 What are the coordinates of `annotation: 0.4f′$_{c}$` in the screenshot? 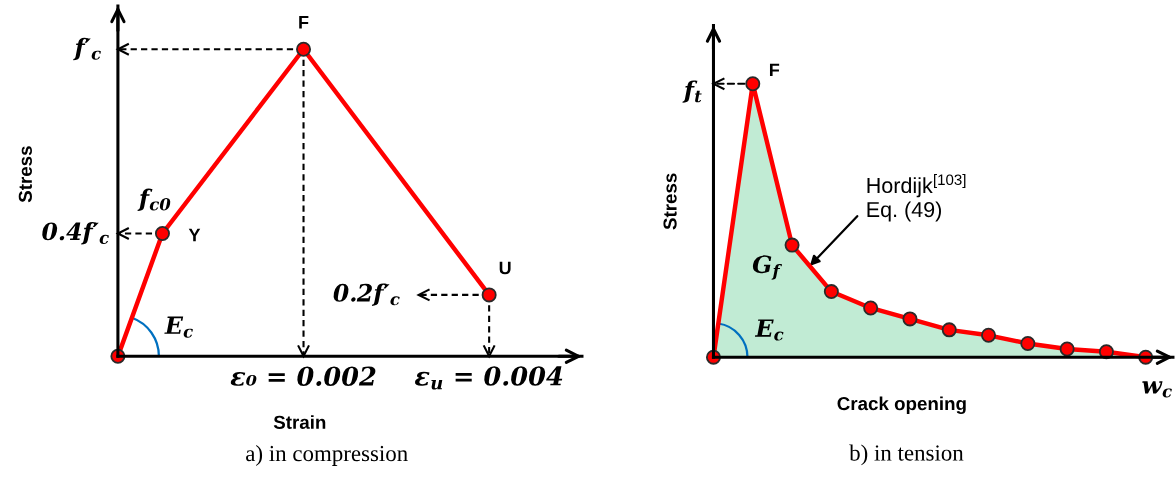 It's located at (75, 233).